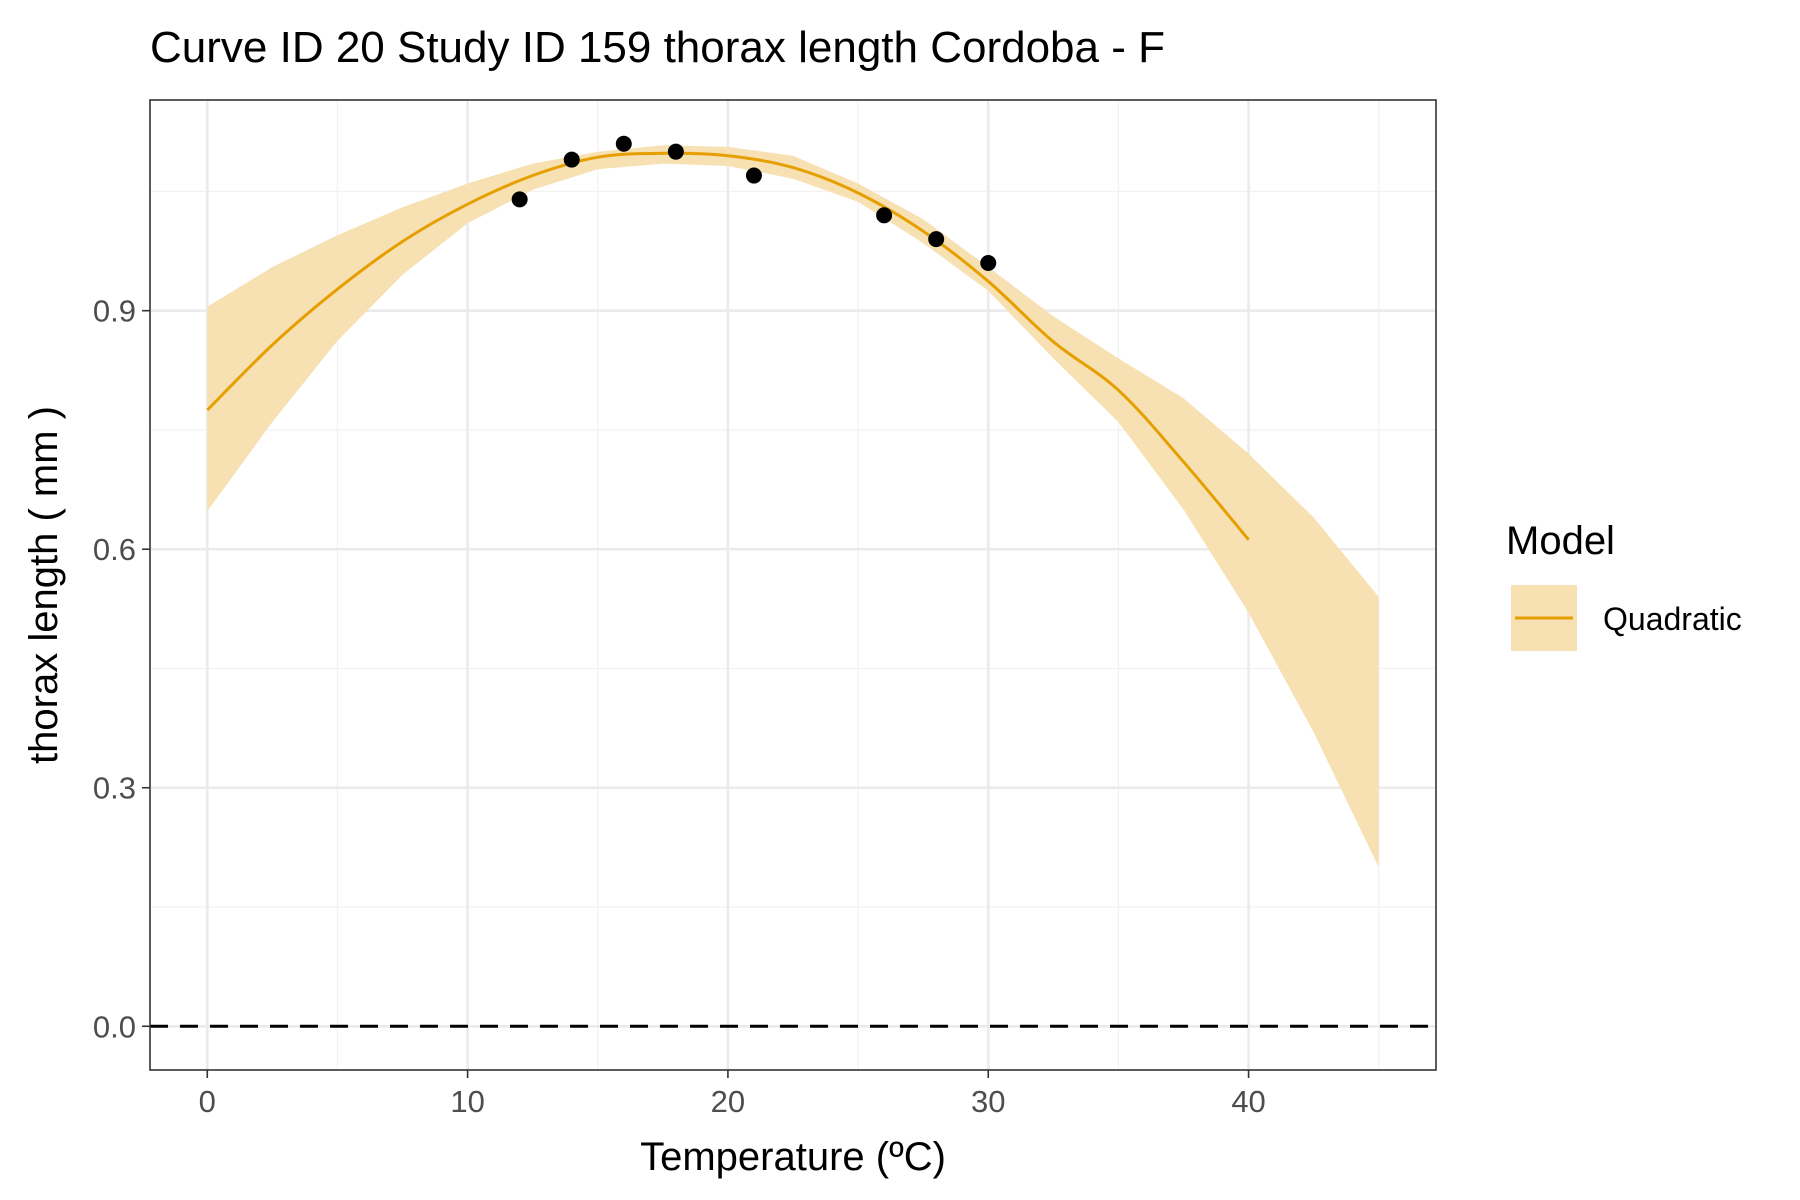 Image resolution: width=1800 pixels, height=1200 pixels. What do you see at coordinates (44, 585) in the screenshot?
I see `y-axis-label: thorax length ( mm )` at bounding box center [44, 585].